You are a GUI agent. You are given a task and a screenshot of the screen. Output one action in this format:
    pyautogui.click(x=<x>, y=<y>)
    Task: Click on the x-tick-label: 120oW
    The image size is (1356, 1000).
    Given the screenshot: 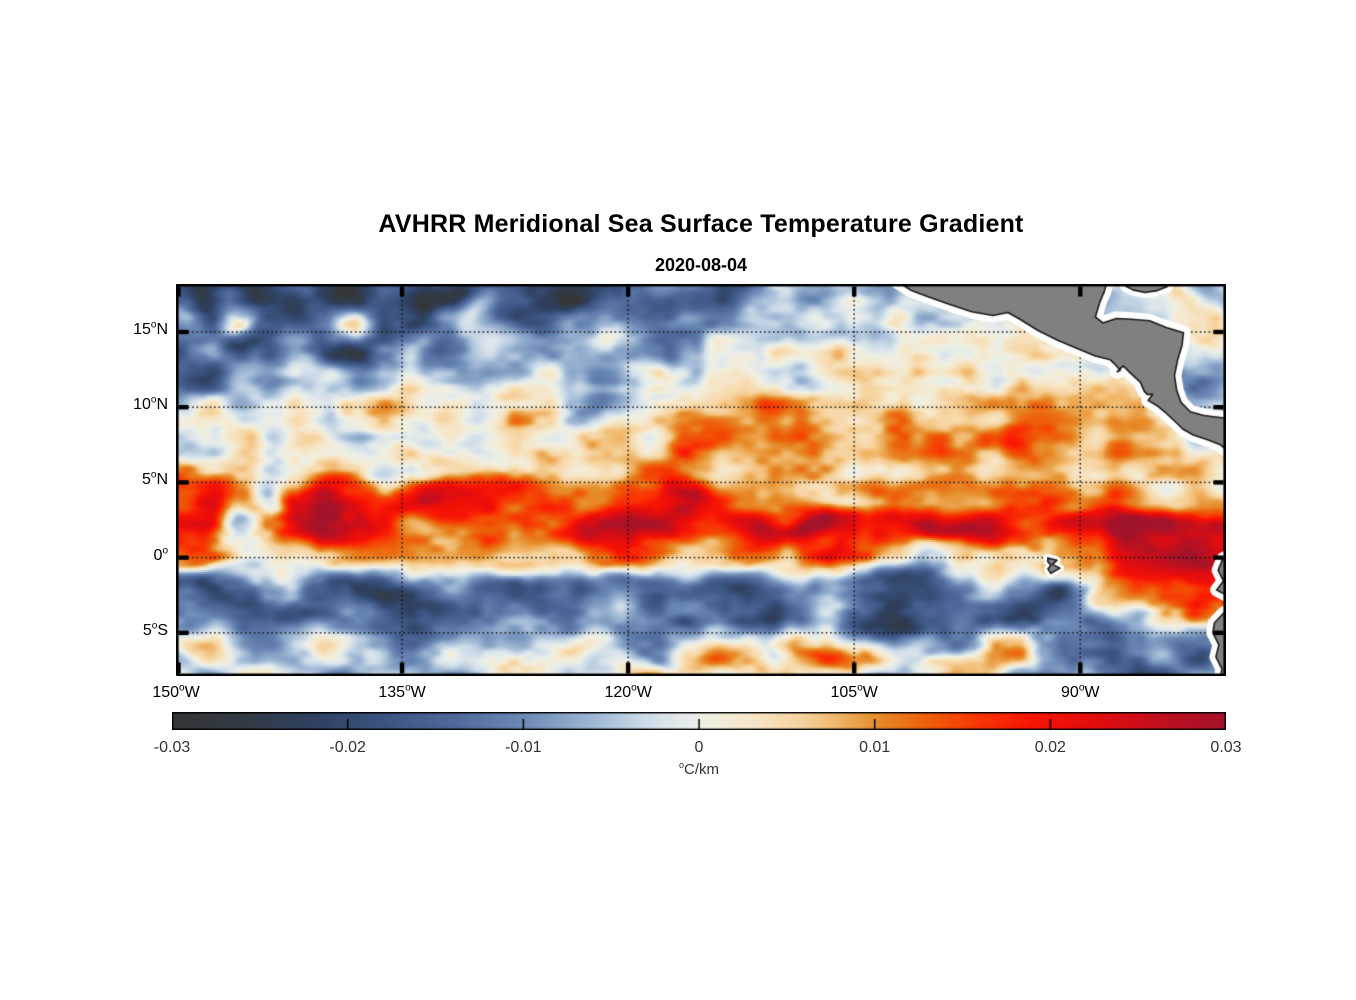 What is the action you would take?
    pyautogui.click(x=628, y=692)
    